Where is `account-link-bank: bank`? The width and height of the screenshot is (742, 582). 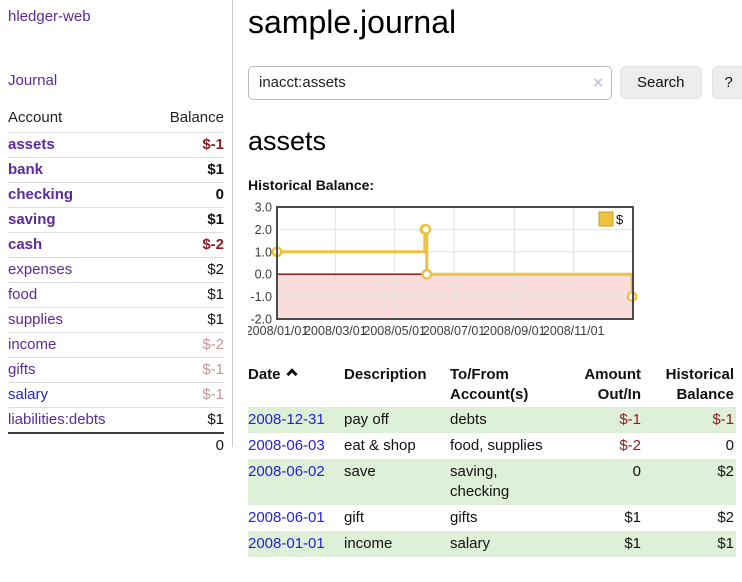 account-link-bank: bank is located at coordinates (26, 169).